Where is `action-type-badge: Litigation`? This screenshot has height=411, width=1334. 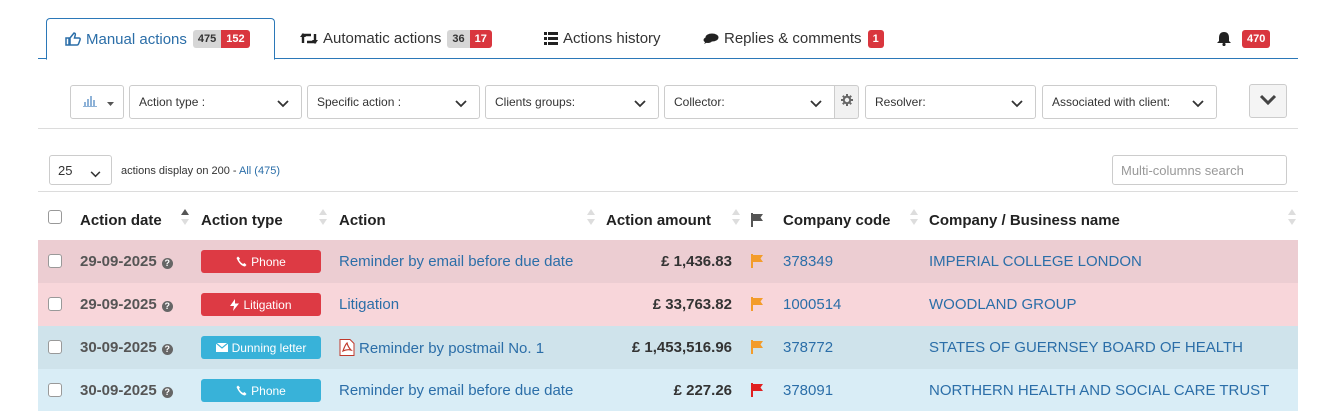
action-type-badge: Litigation is located at coordinates (261, 304).